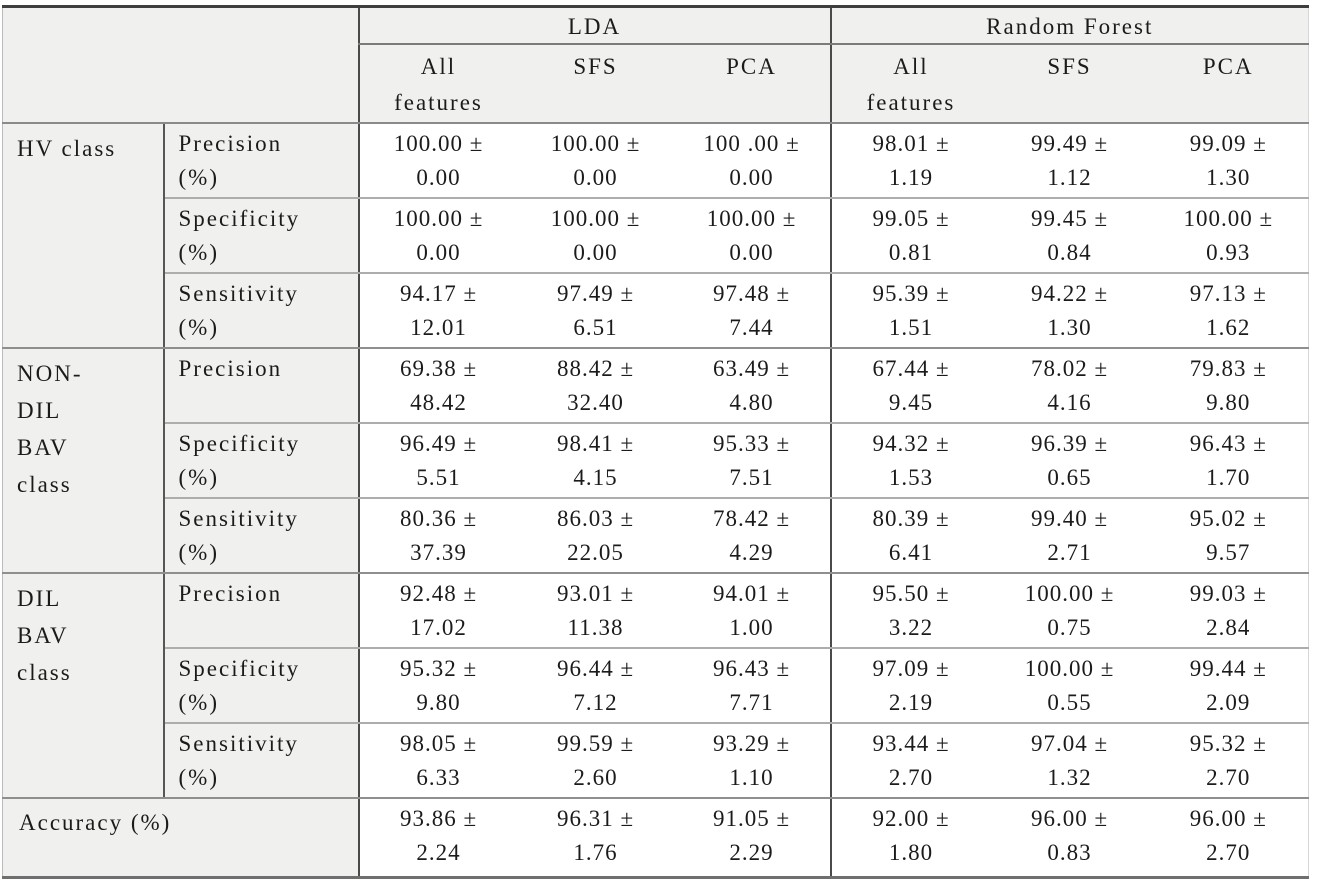  What do you see at coordinates (261, 611) in the screenshot?
I see `metric-cell-dil-precision: Precision` at bounding box center [261, 611].